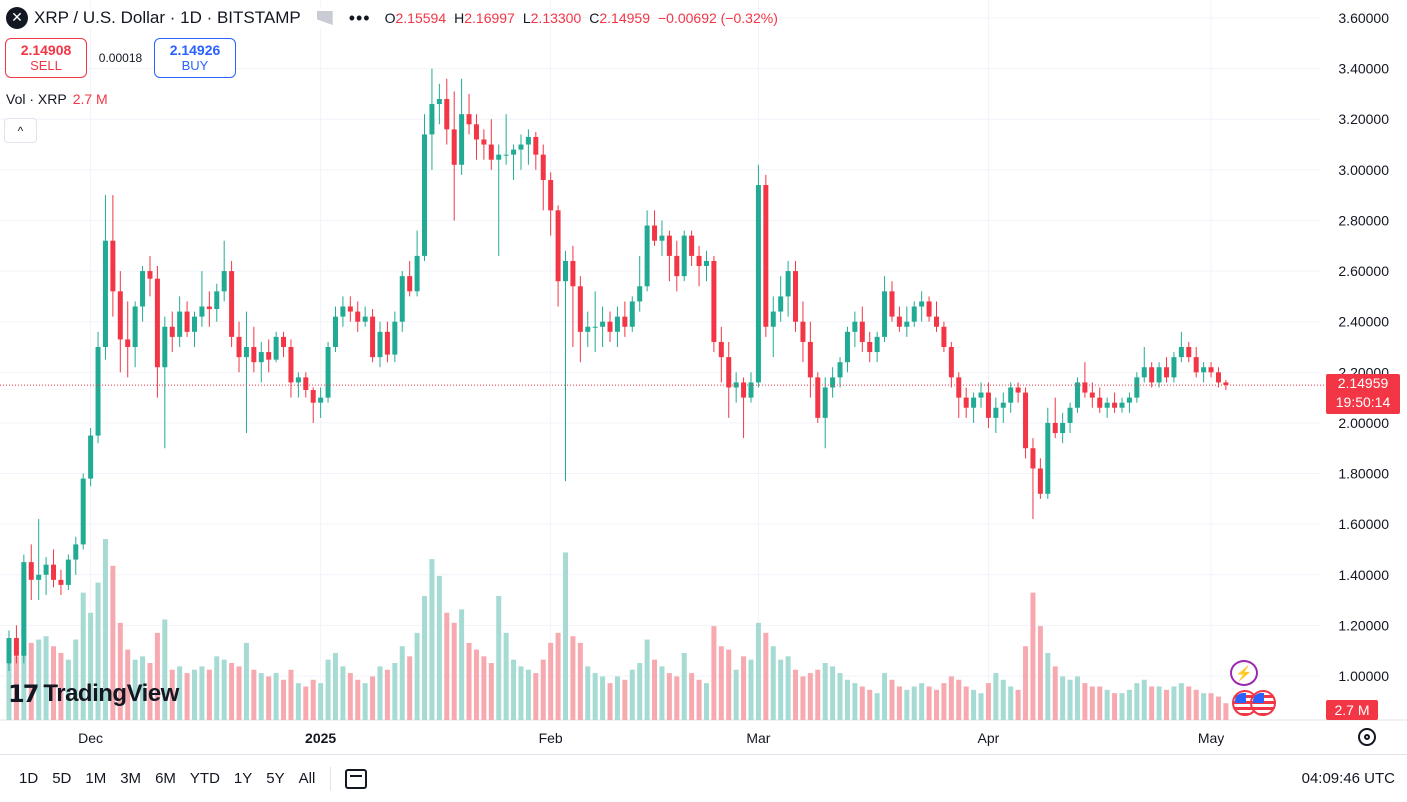 The height and width of the screenshot is (802, 1407). I want to click on volume-legend: Vol · XRP 2.7 M, so click(57, 99).